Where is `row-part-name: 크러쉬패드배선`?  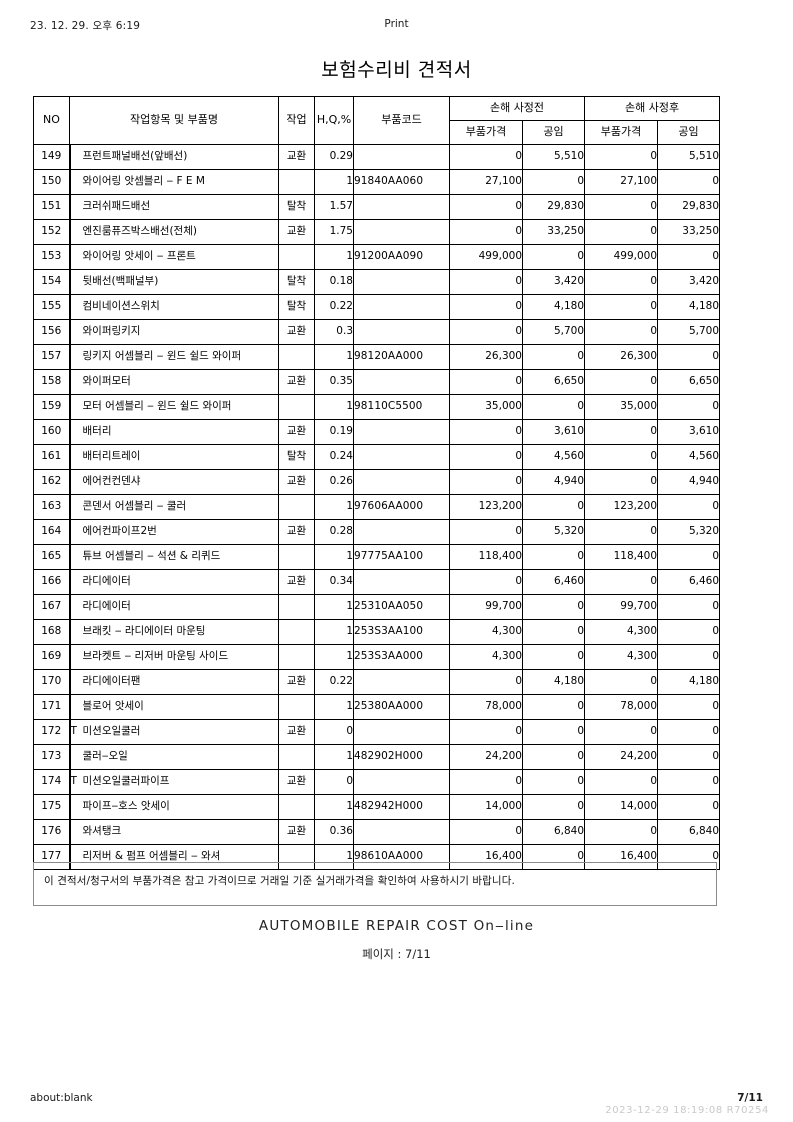 row-part-name: 크러쉬패드배선 is located at coordinates (173, 207).